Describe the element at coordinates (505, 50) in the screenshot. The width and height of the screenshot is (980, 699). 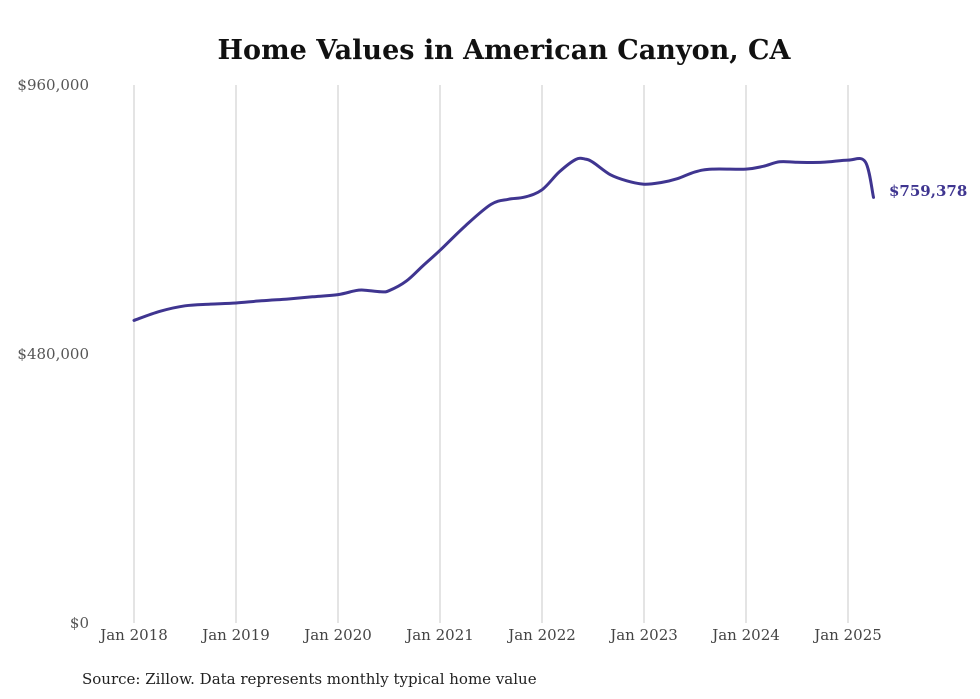
I see `chart-title: Home Values in American Canyon, CA` at that location.